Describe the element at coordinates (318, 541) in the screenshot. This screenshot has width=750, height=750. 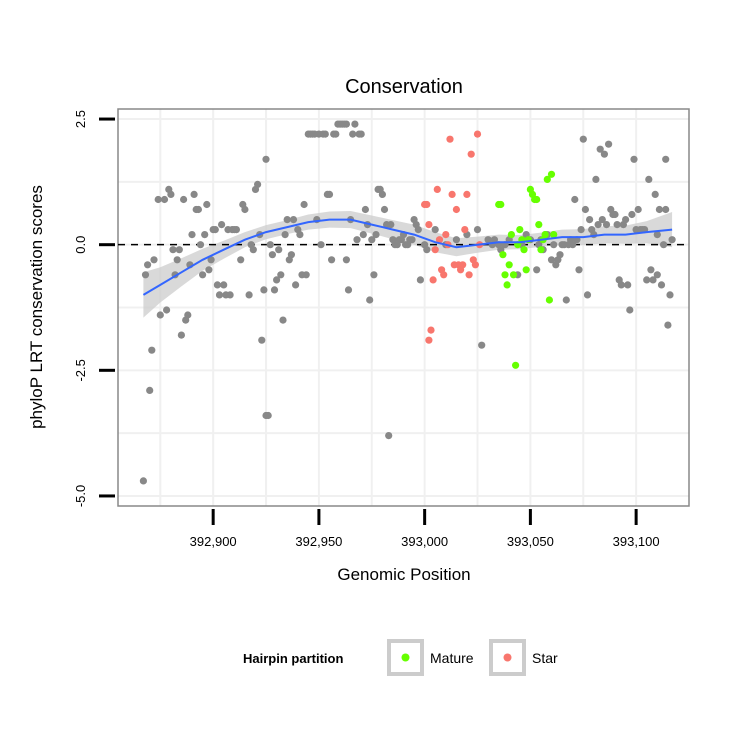
I see `x-tick-label: 392,950` at that location.